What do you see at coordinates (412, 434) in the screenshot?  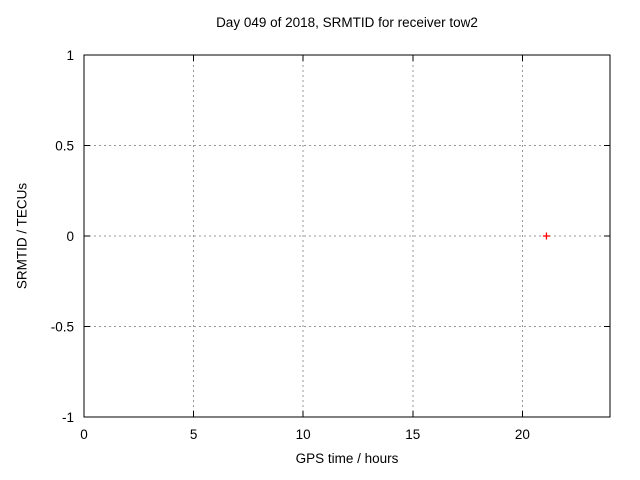 I see `x-tick-label: 15` at bounding box center [412, 434].